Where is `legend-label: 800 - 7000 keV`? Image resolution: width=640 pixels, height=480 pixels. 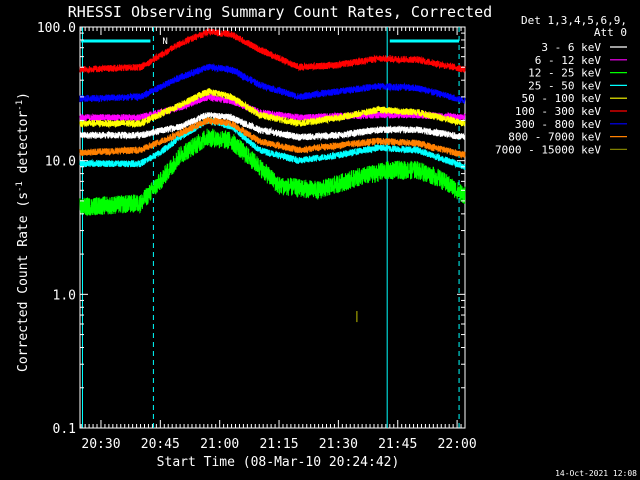
legend-label: 800 - 7000 keV is located at coordinates (554, 137).